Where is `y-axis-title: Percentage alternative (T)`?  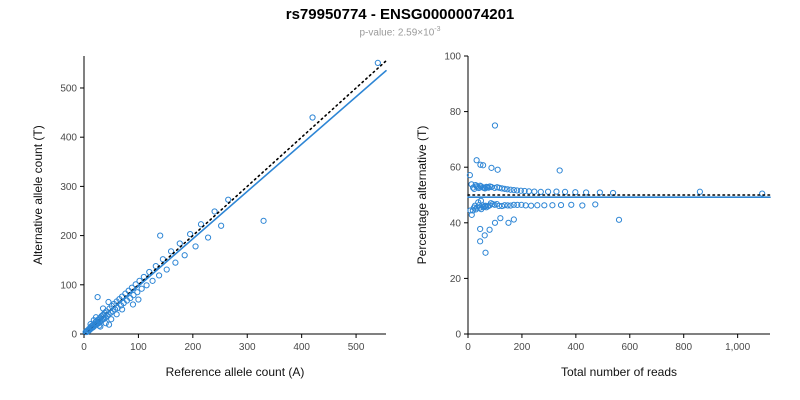
y-axis-title: Percentage alternative (T) is located at coordinates (422, 195).